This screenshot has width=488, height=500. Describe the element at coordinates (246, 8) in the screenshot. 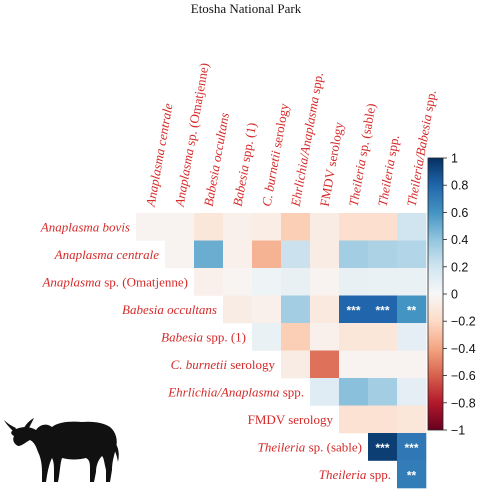

I see `chart-title: Etosha National Park` at that location.